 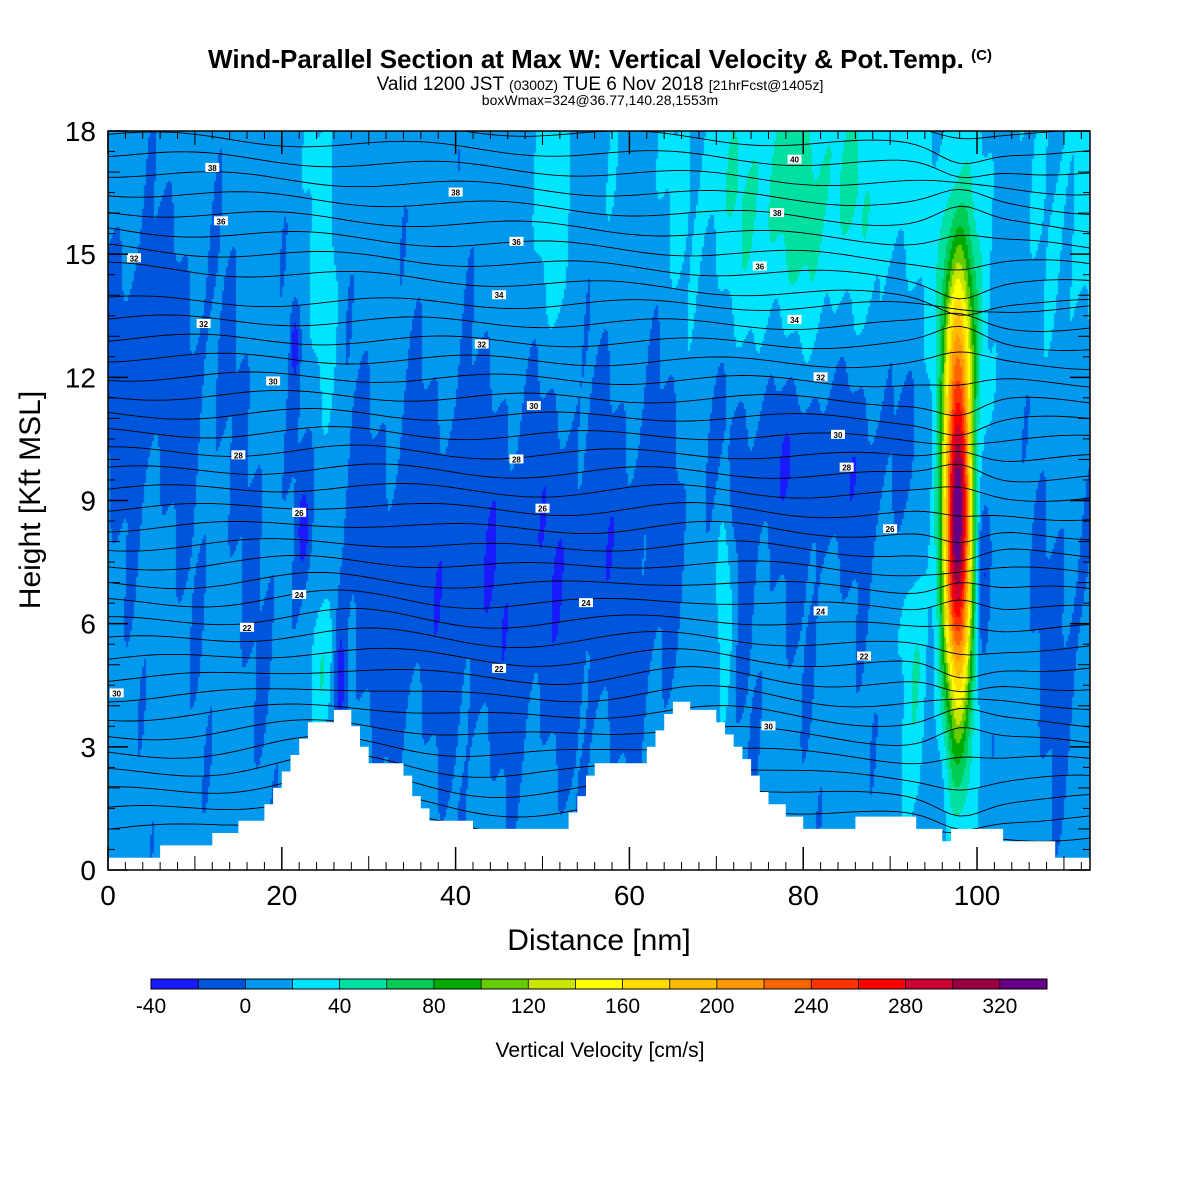 I want to click on valid-date: TUE 6 Nov 2018, so click(x=633, y=84).